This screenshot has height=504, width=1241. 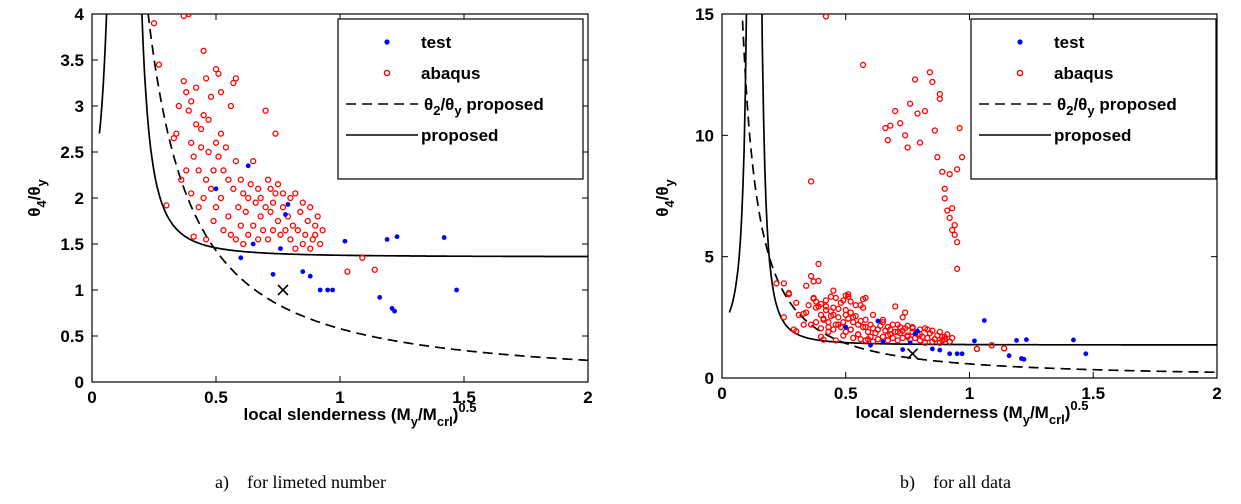 I want to click on legend-proposed-label: proposed, so click(x=1092, y=135).